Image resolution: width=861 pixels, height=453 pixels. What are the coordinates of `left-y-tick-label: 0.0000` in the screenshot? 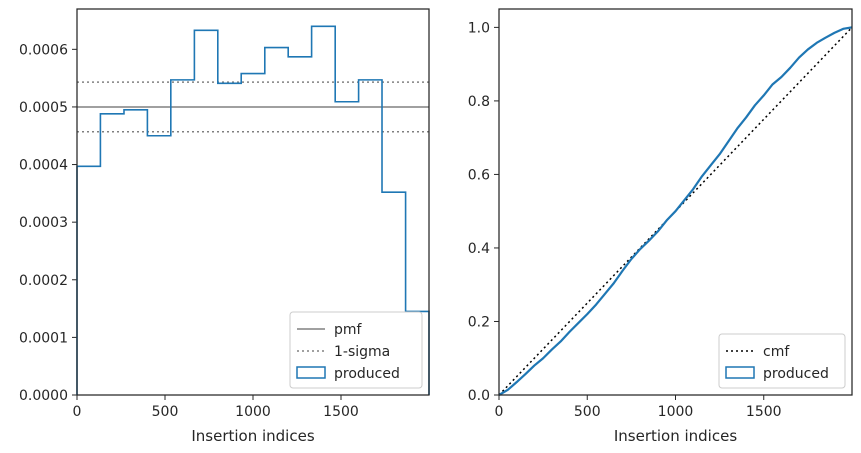 It's located at (43, 396).